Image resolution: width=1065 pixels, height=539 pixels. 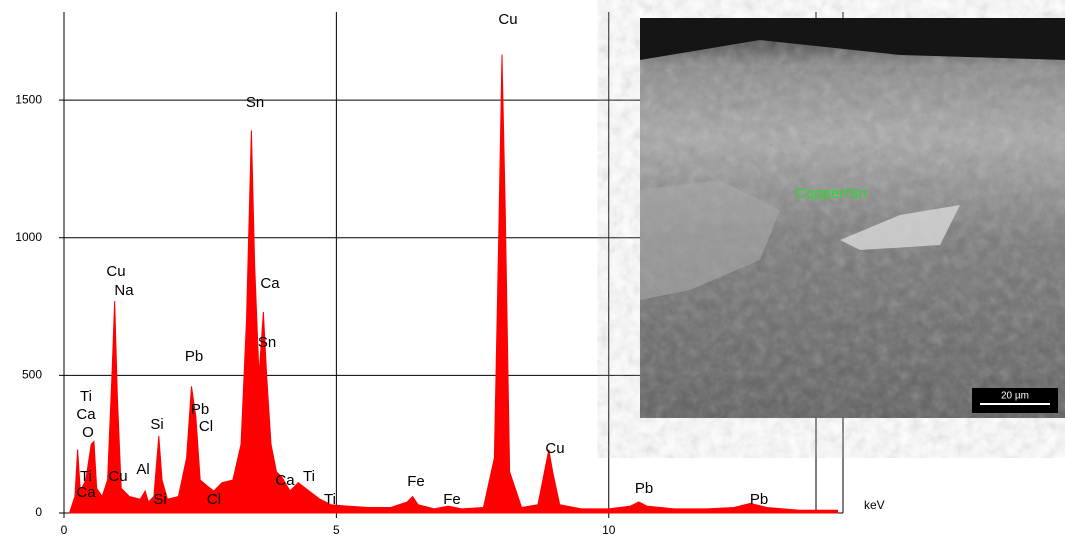 I want to click on sem-dark, so click(x=852, y=39).